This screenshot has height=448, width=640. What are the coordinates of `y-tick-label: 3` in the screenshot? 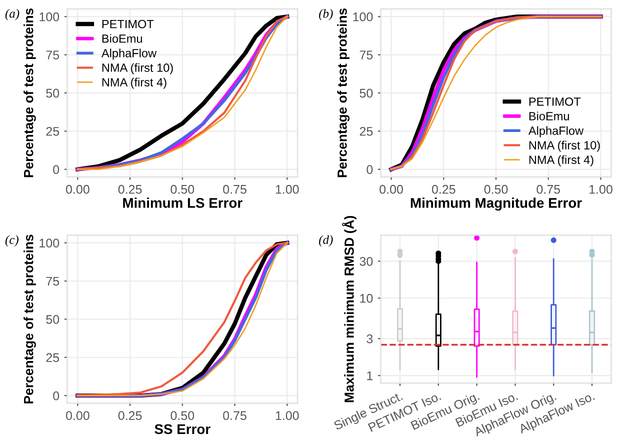 It's located at (369, 339).